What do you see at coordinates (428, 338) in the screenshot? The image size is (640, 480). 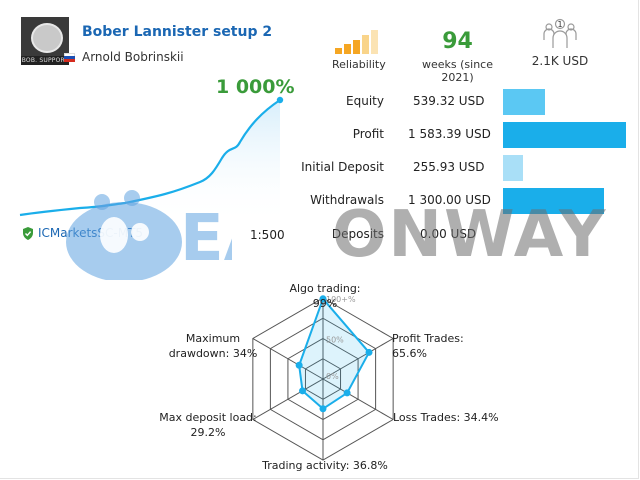 I see `radar-axis-label-line: Profit Trades:` at bounding box center [428, 338].